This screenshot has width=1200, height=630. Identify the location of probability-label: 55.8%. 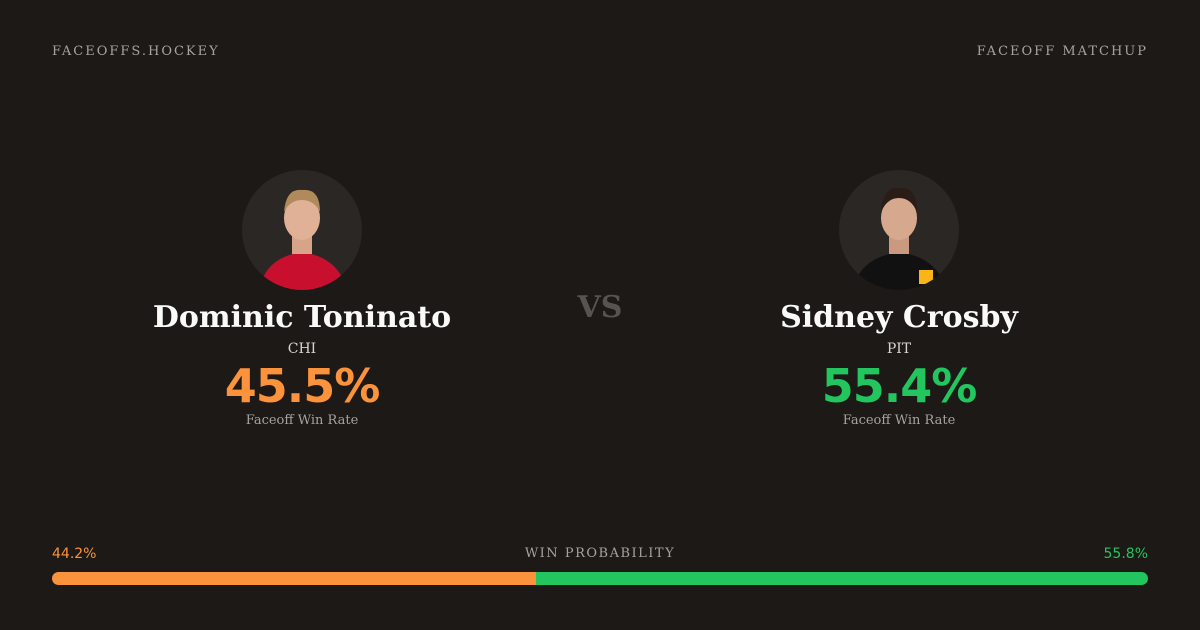
(1125, 554).